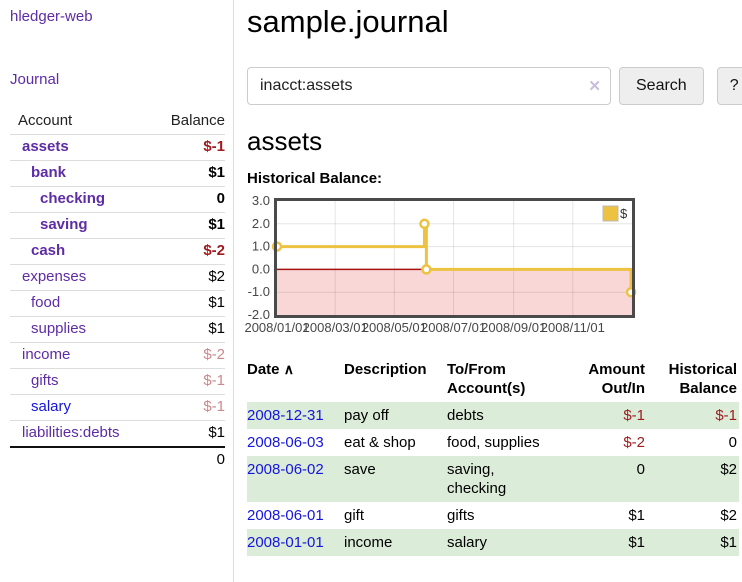 This screenshot has width=742, height=582. What do you see at coordinates (394, 327) in the screenshot?
I see `svg-text: 2008/05/01` at bounding box center [394, 327].